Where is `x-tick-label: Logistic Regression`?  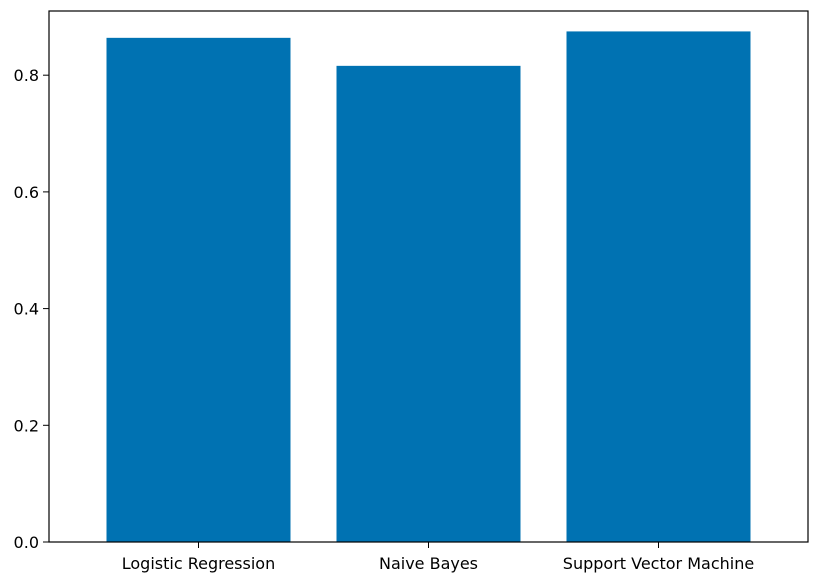
x-tick-label: Logistic Regression is located at coordinates (198, 563).